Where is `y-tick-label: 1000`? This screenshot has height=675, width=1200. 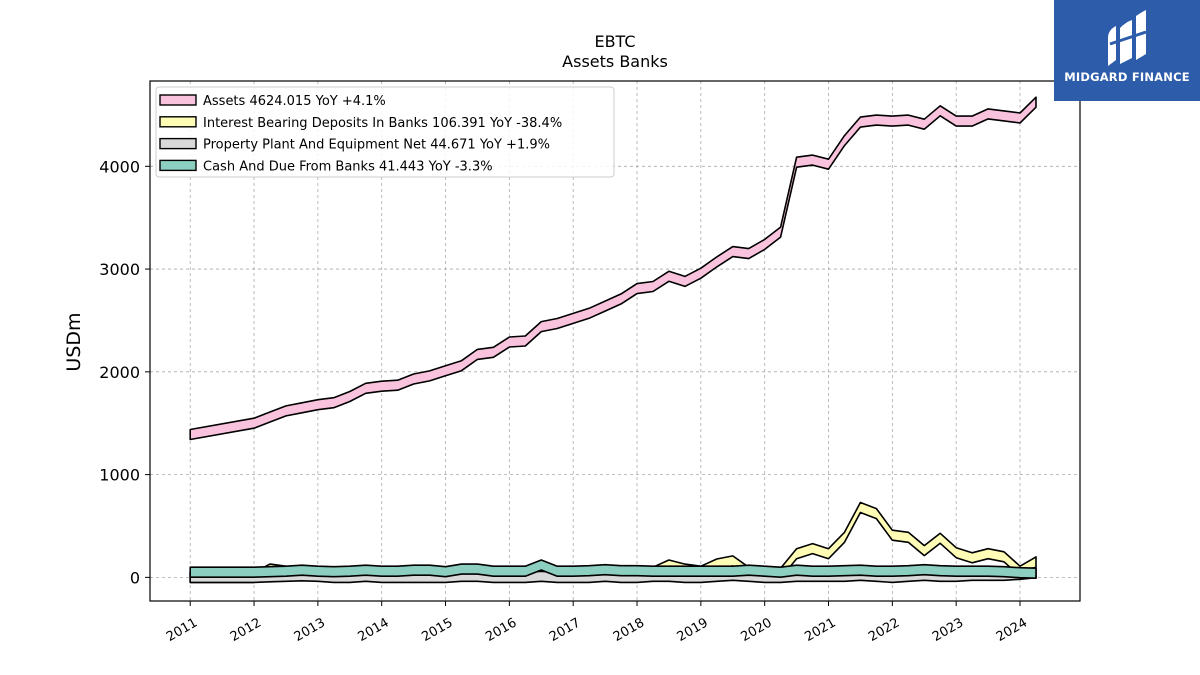 y-tick-label: 1000 is located at coordinates (119, 475).